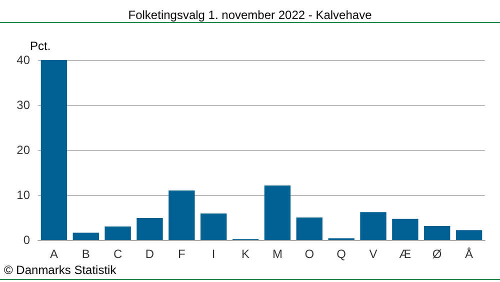 The width and height of the screenshot is (500, 282). What do you see at coordinates (26, 240) in the screenshot?
I see `y-tick-label: 0` at bounding box center [26, 240].